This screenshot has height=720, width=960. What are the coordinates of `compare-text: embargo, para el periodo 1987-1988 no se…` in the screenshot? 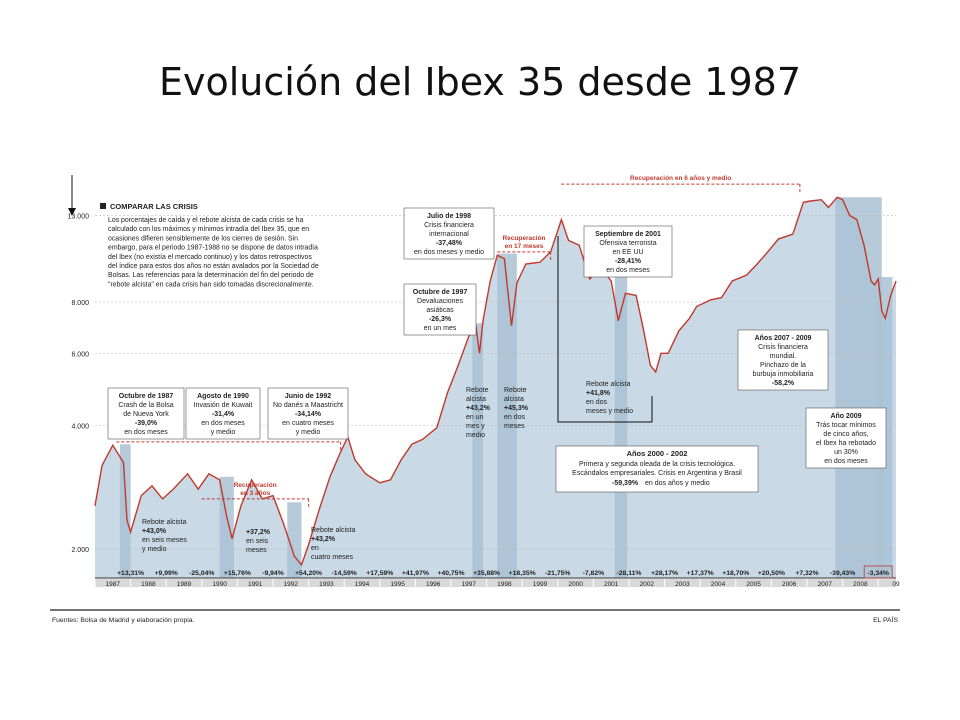 It's located at (213, 248).